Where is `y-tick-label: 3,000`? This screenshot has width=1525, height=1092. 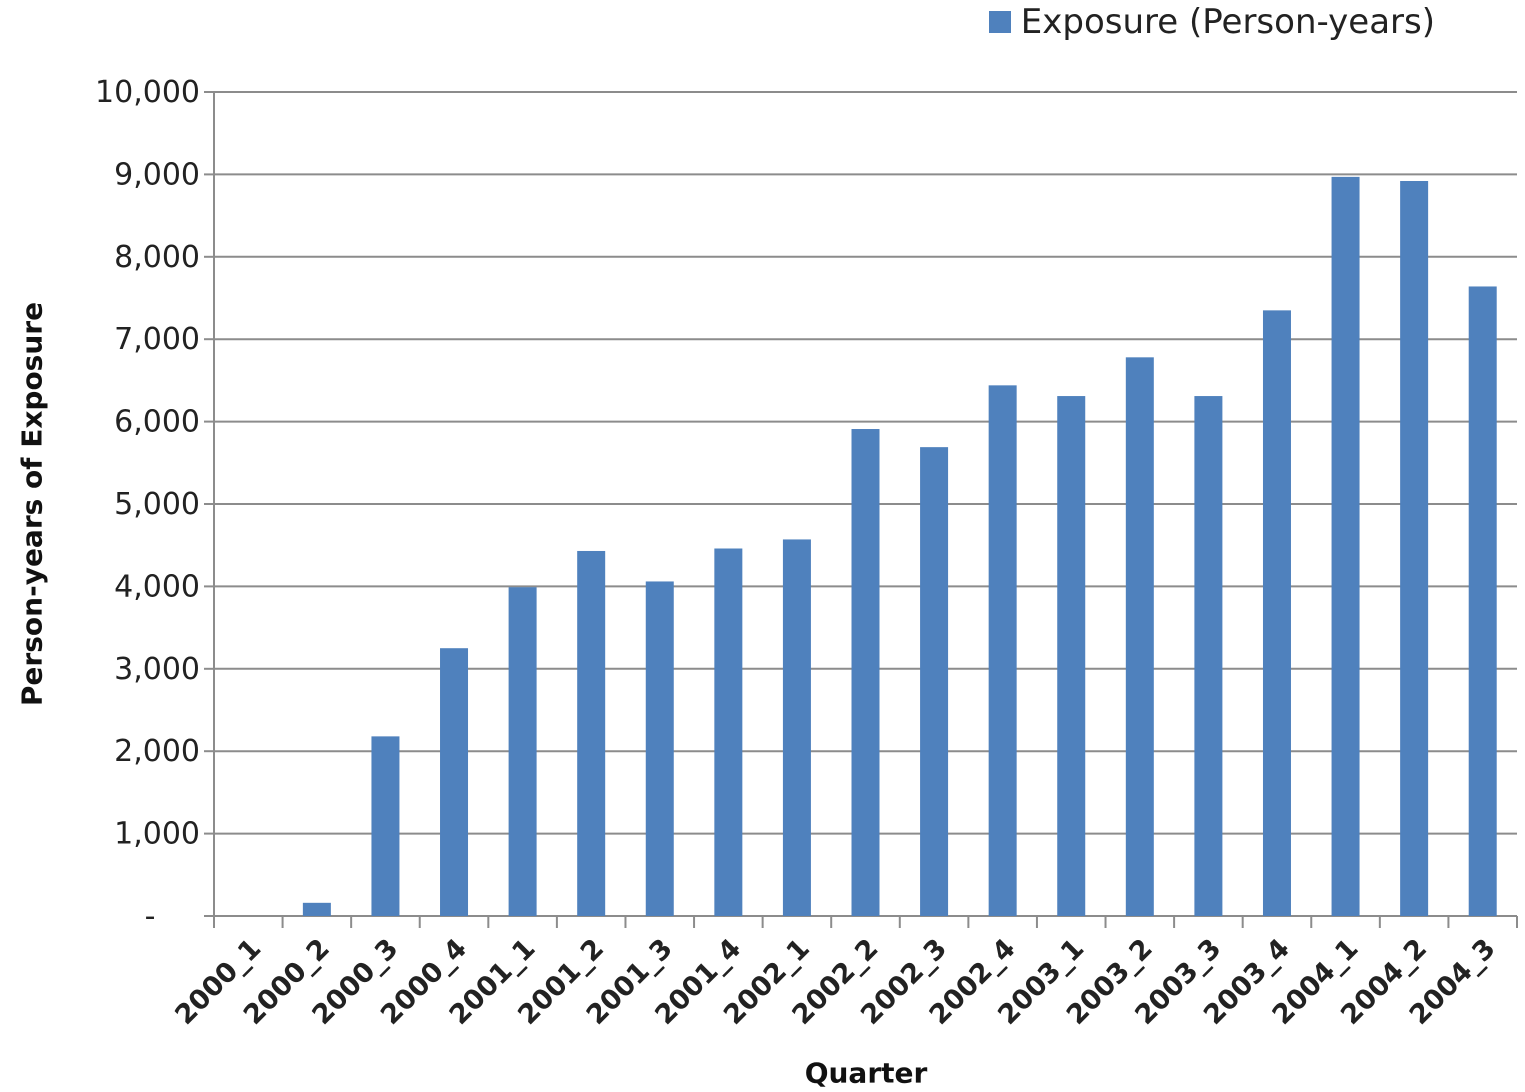 y-tick-label: 3,000 is located at coordinates (157, 669).